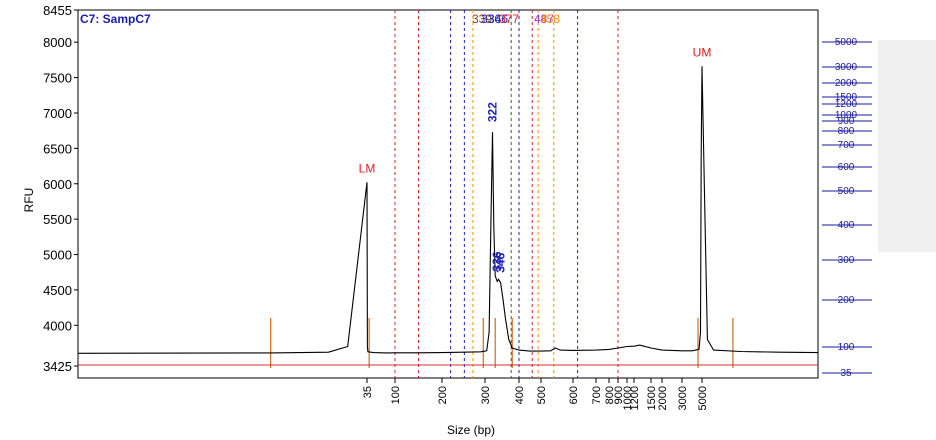  I want to click on x-tick-label: 1200, so click(635, 398).